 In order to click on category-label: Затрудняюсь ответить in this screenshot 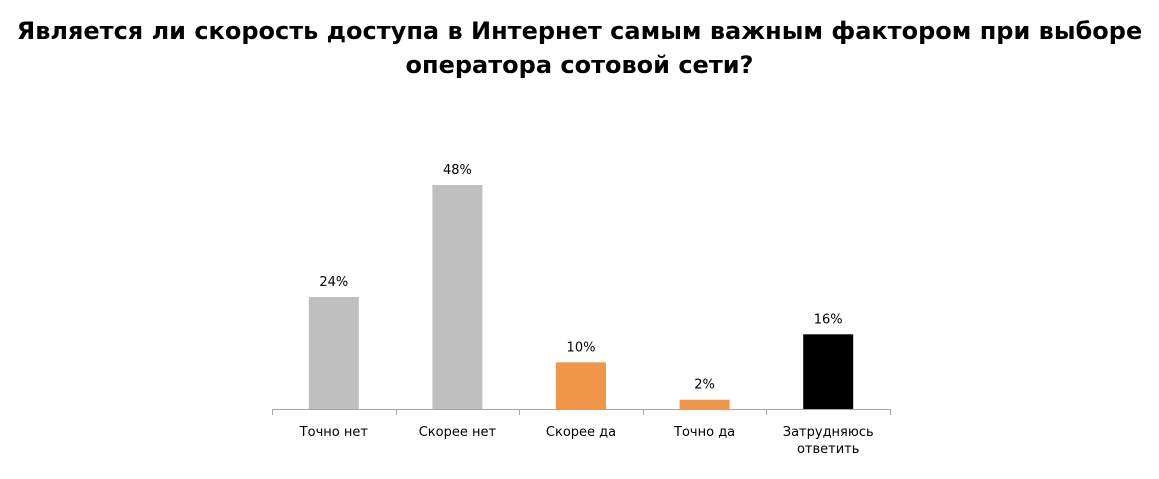, I will do `click(828, 441)`.